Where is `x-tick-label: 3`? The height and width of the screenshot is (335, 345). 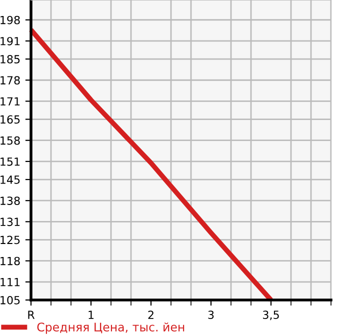 x-tick-label: 3 is located at coordinates (211, 315).